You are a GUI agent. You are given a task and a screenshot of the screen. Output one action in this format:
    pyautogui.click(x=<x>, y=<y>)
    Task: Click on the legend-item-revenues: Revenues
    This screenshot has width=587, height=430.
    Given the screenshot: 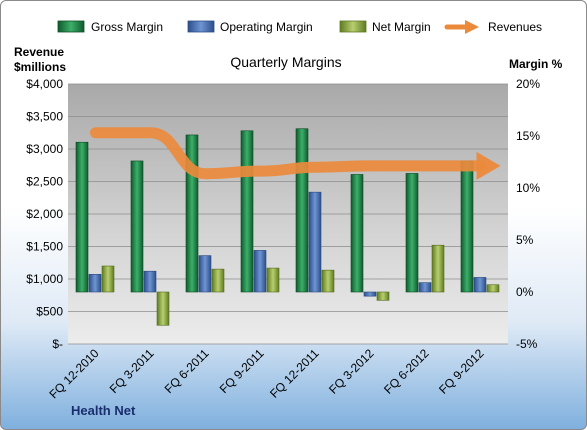 What is the action you would take?
    pyautogui.click(x=493, y=27)
    